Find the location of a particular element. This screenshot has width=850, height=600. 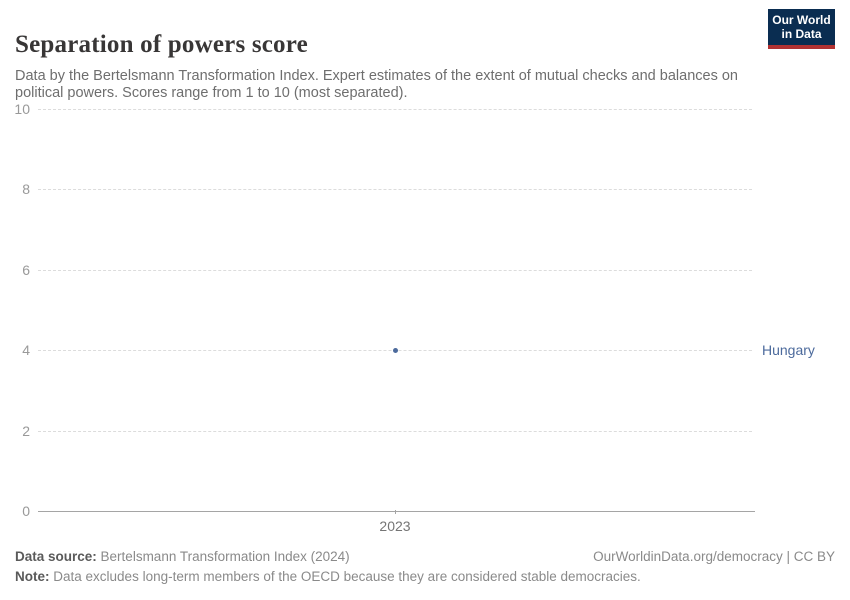

entity-label-hungary: Hungary is located at coordinates (788, 350).